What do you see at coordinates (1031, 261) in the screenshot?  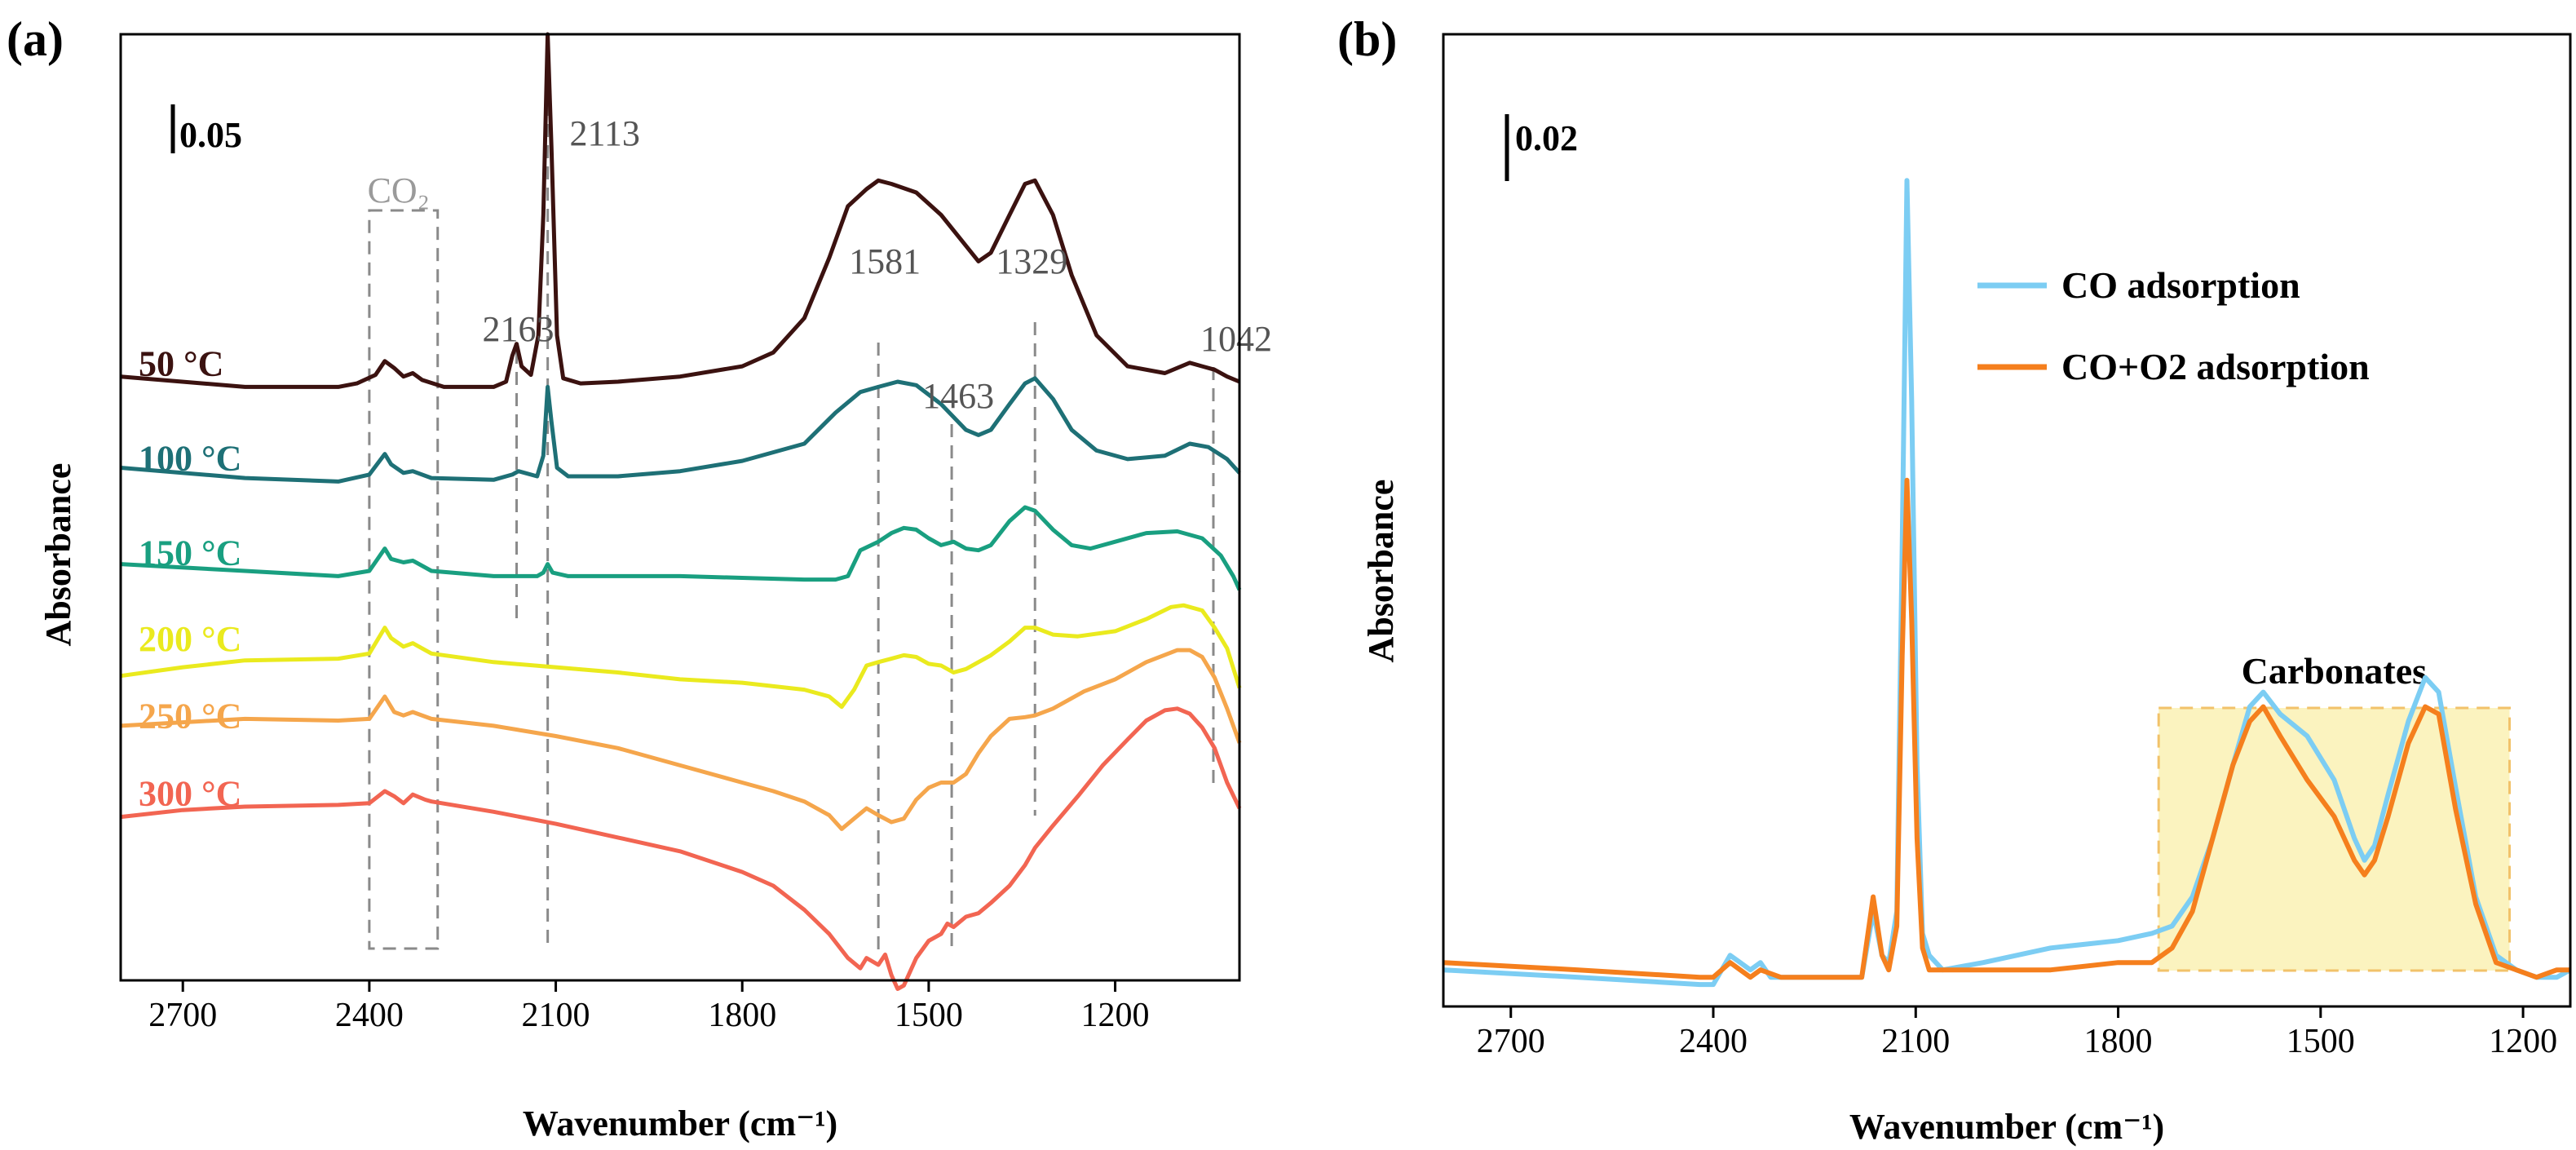 I see `peak-label-1329: 1329` at bounding box center [1031, 261].